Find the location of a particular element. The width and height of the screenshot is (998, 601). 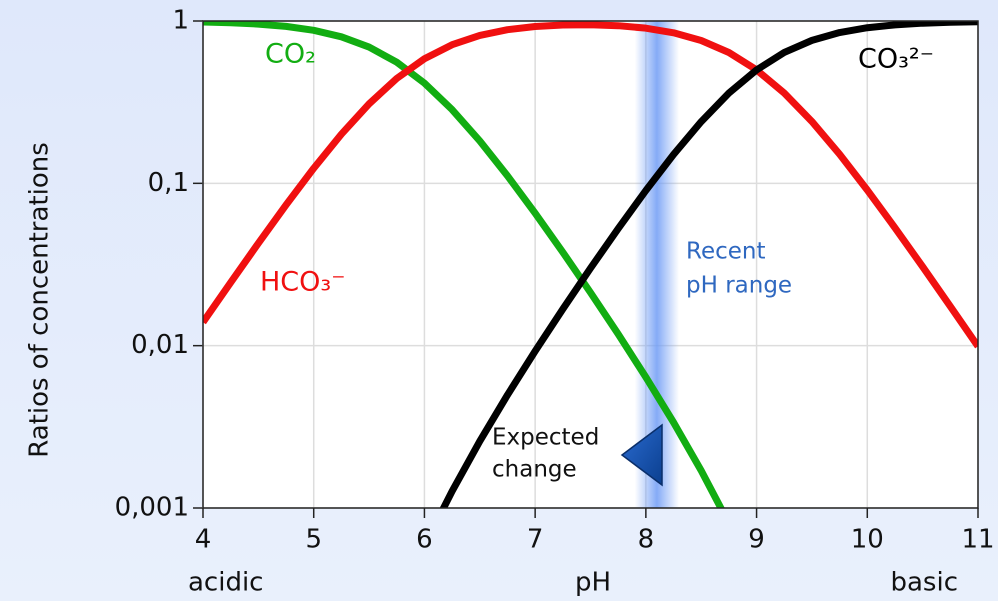

x-note: basic is located at coordinates (924, 583).